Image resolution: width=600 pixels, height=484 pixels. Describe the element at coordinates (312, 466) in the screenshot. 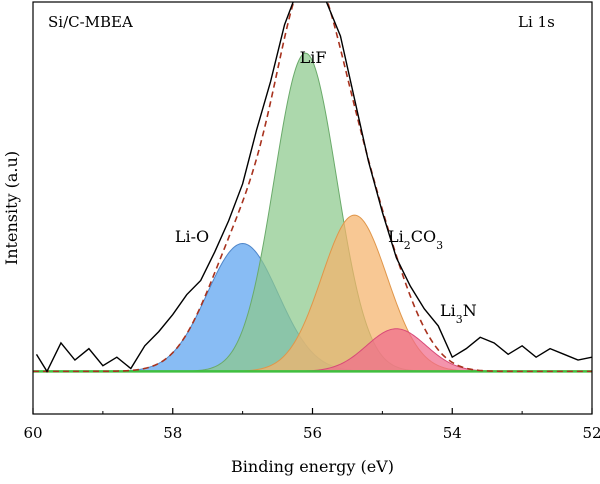

I see `x-axis-label: Binding energy (eV)` at that location.